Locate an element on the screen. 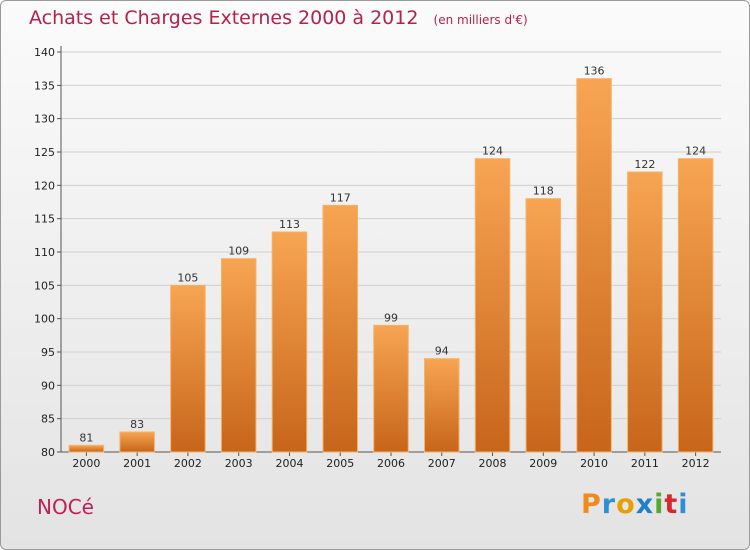 The image size is (750, 550). bar-2008 is located at coordinates (492, 305).